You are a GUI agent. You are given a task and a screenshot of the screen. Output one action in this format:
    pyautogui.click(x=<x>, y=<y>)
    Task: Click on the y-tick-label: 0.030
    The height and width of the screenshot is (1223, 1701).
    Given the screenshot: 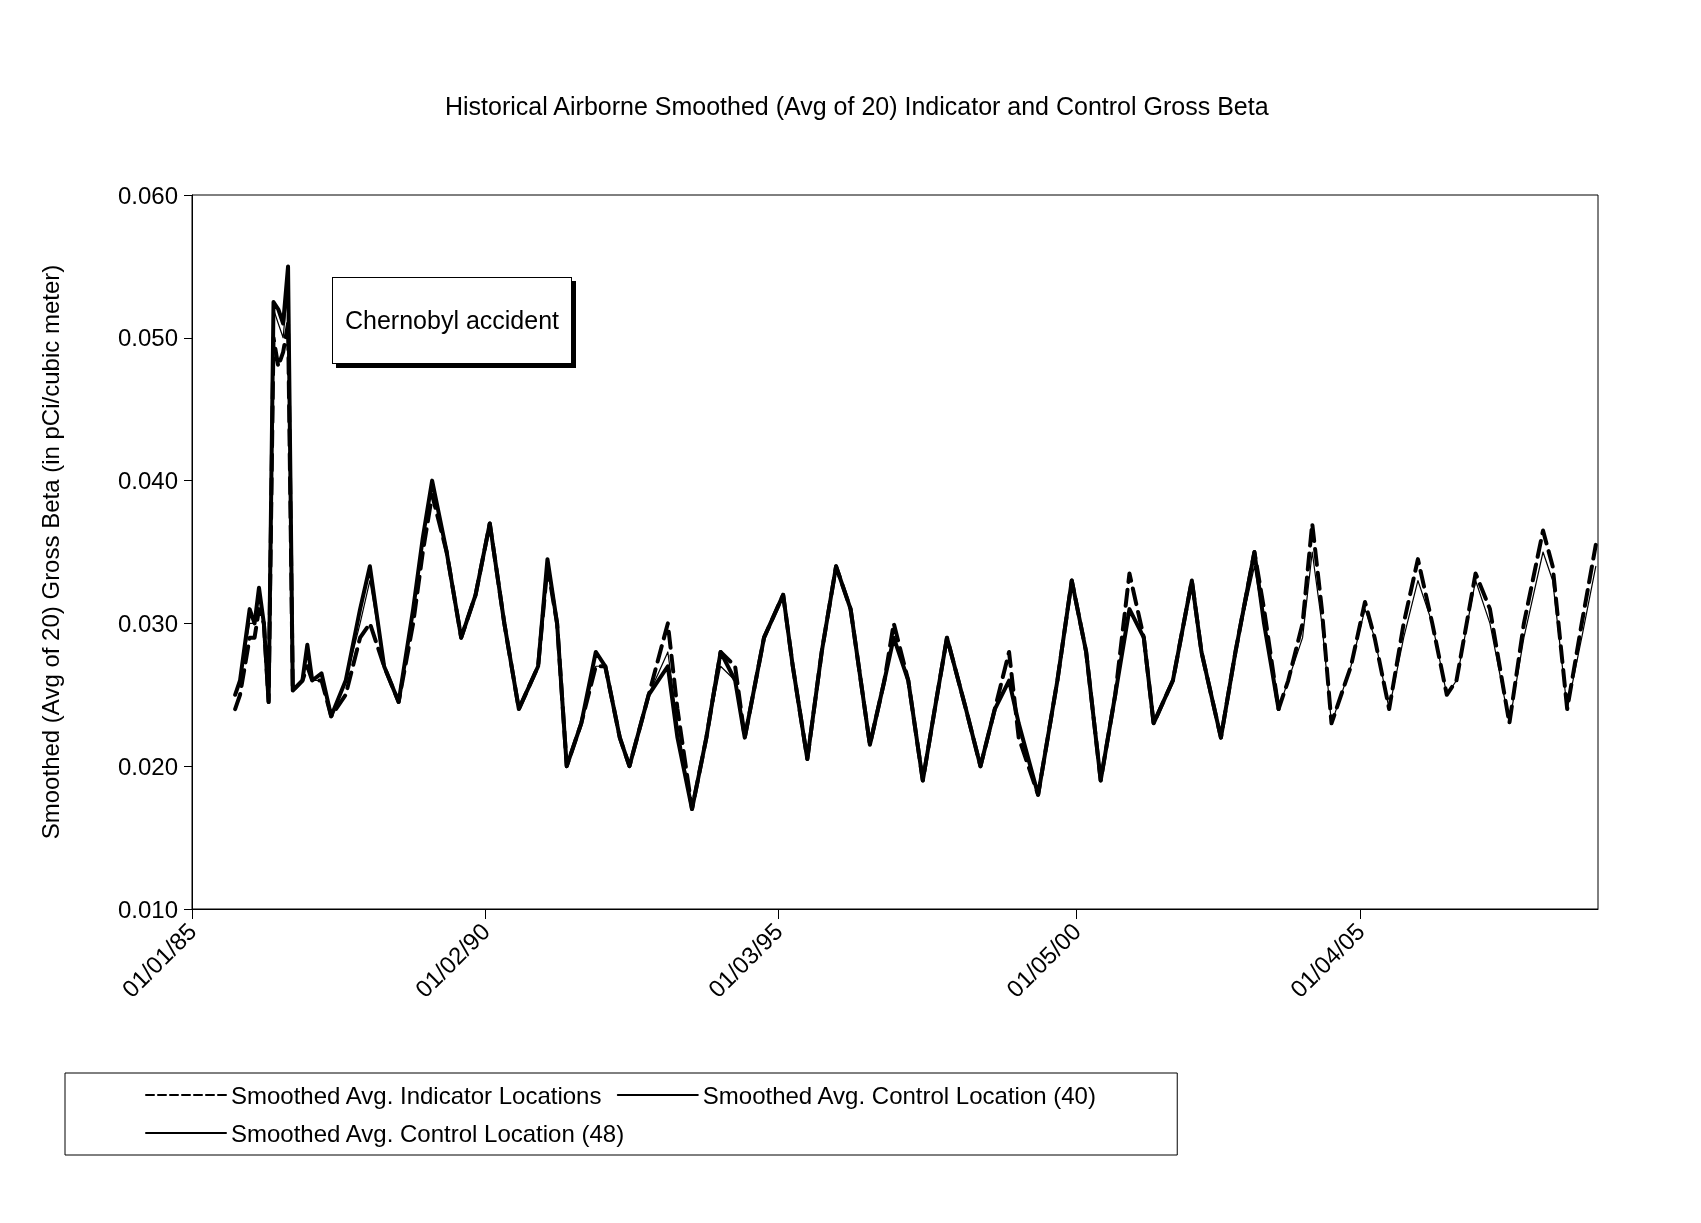 What is the action you would take?
    pyautogui.click(x=147, y=623)
    